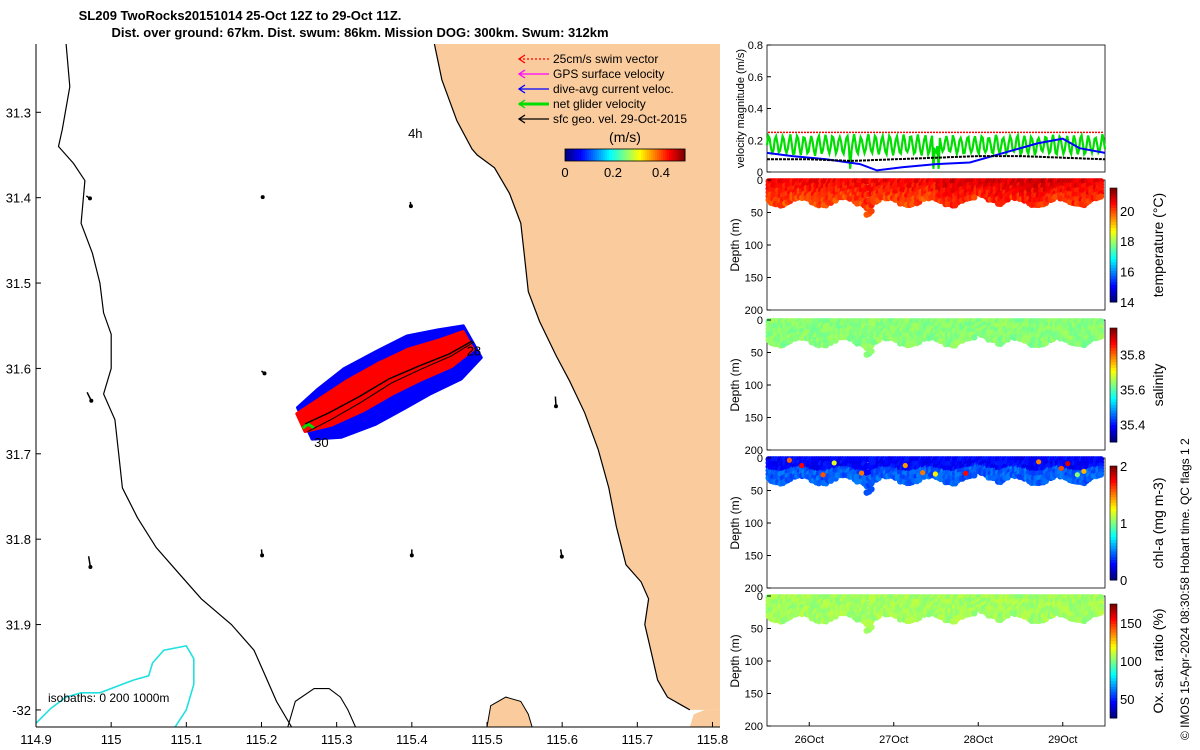 The height and width of the screenshot is (750, 1200). Describe the element at coordinates (1132, 424) in the screenshot. I see `colorbar-tick-label: 35.4` at that location.